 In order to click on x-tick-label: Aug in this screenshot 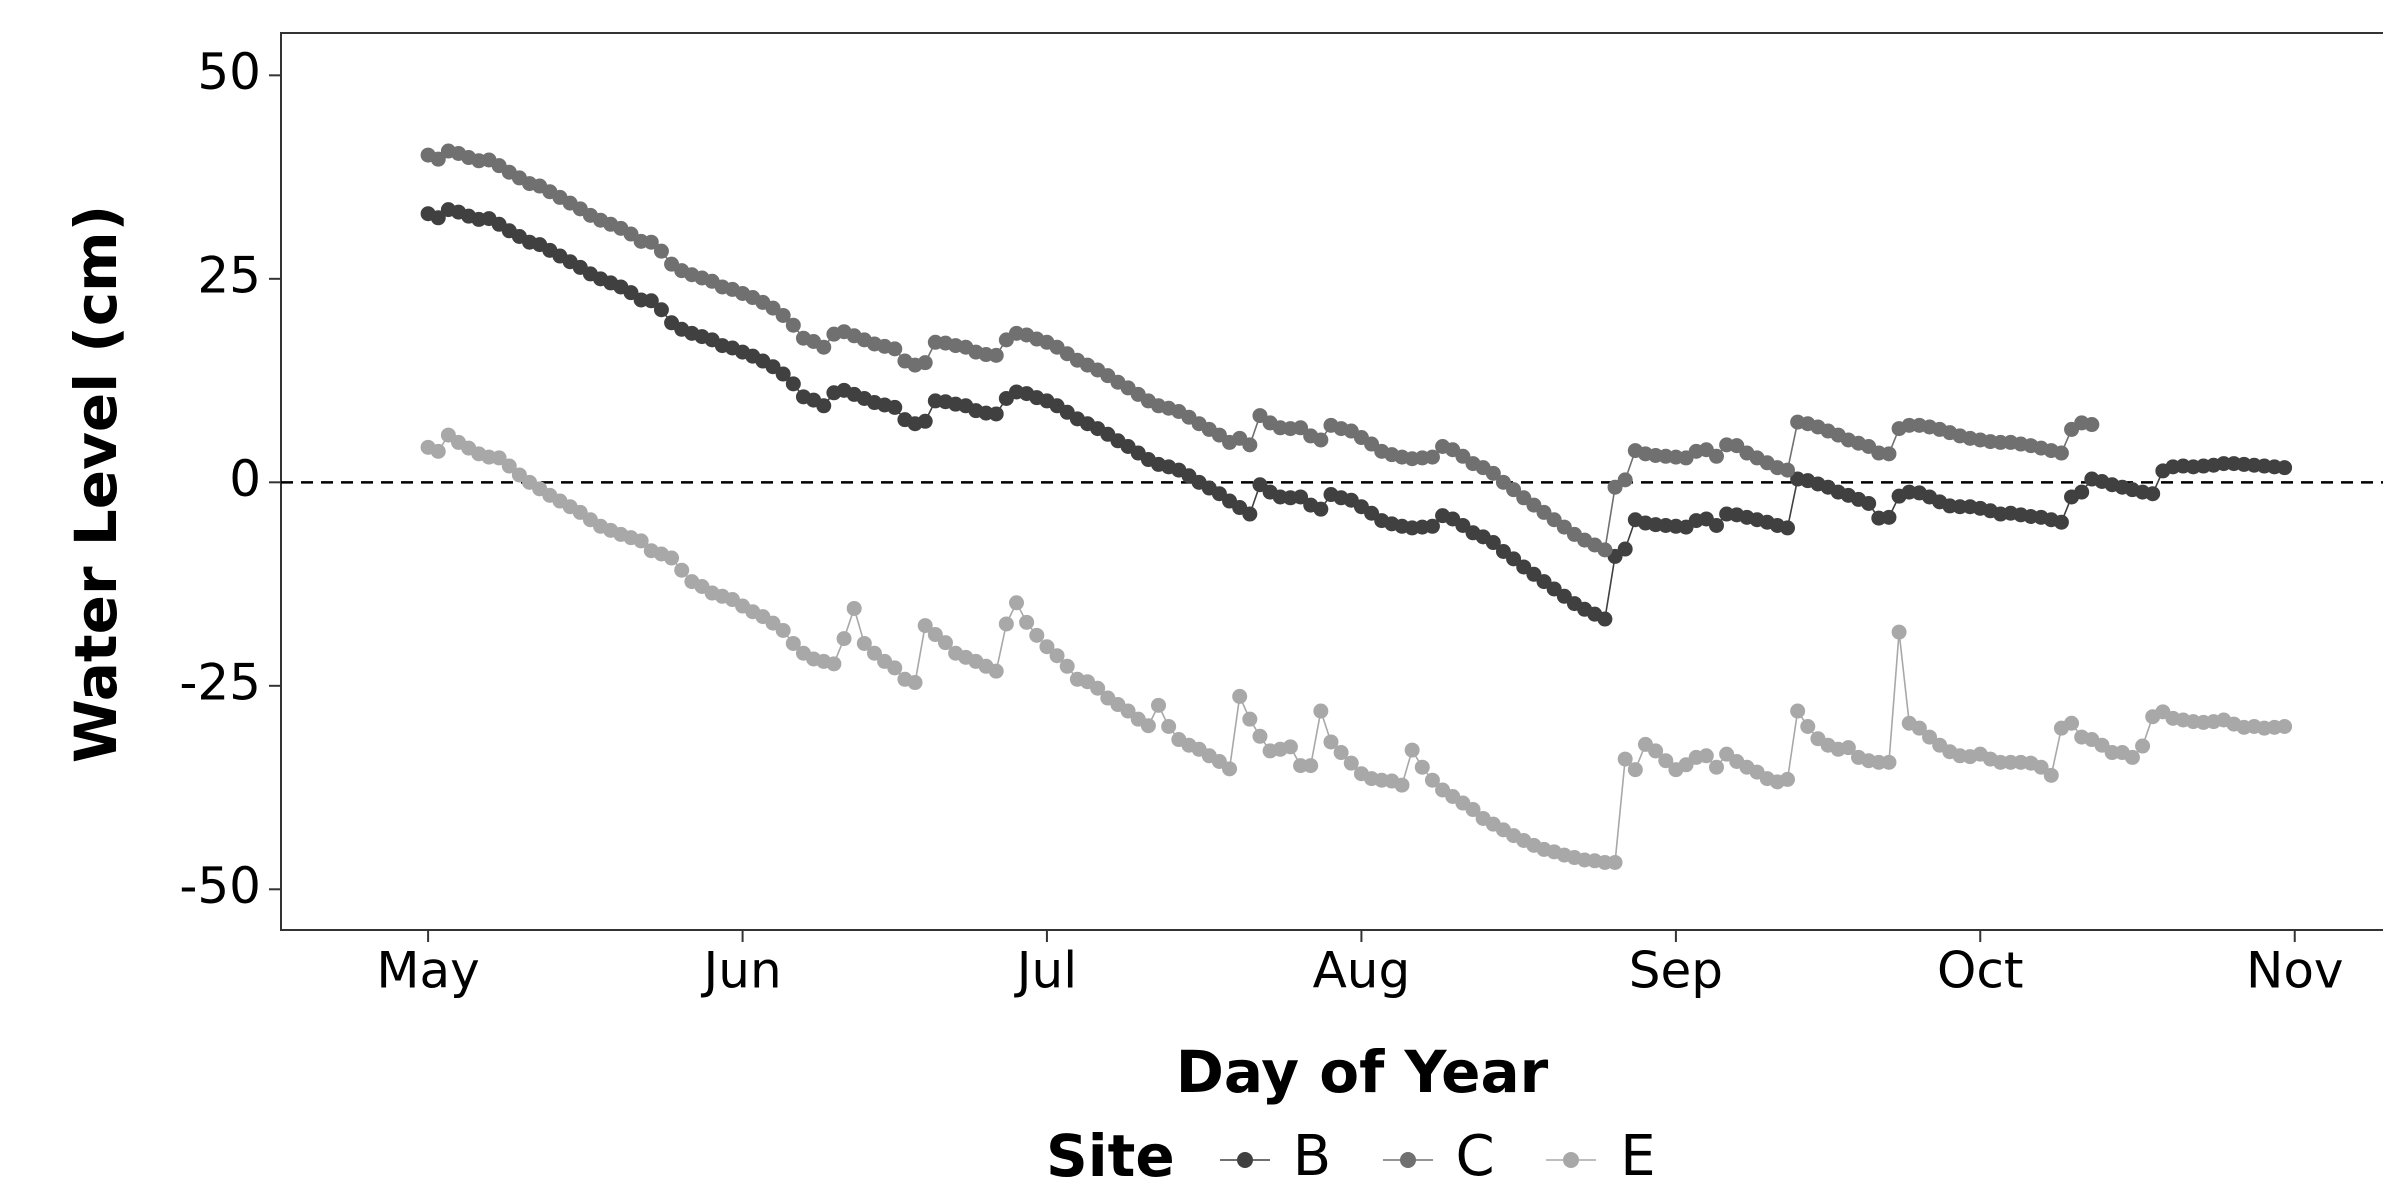, I will do `click(1362, 971)`.